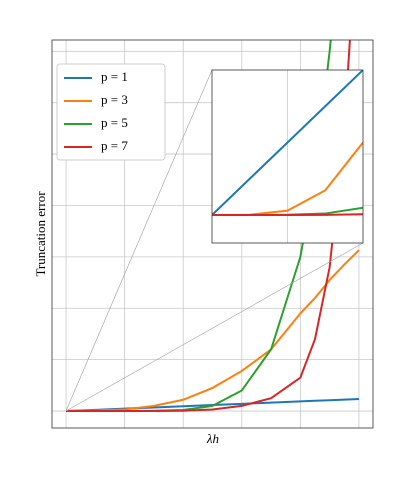  What do you see at coordinates (114, 76) in the screenshot?
I see `legend-label: p = 1` at bounding box center [114, 76].